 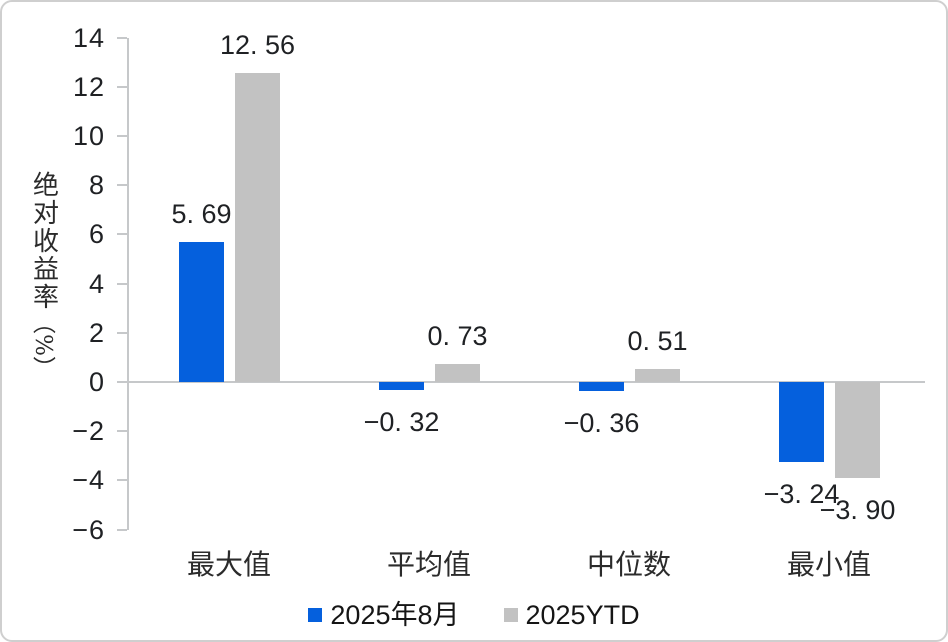 I want to click on y-axis-title: 绝 对 收 益 率 （%）, so click(x=46, y=275).